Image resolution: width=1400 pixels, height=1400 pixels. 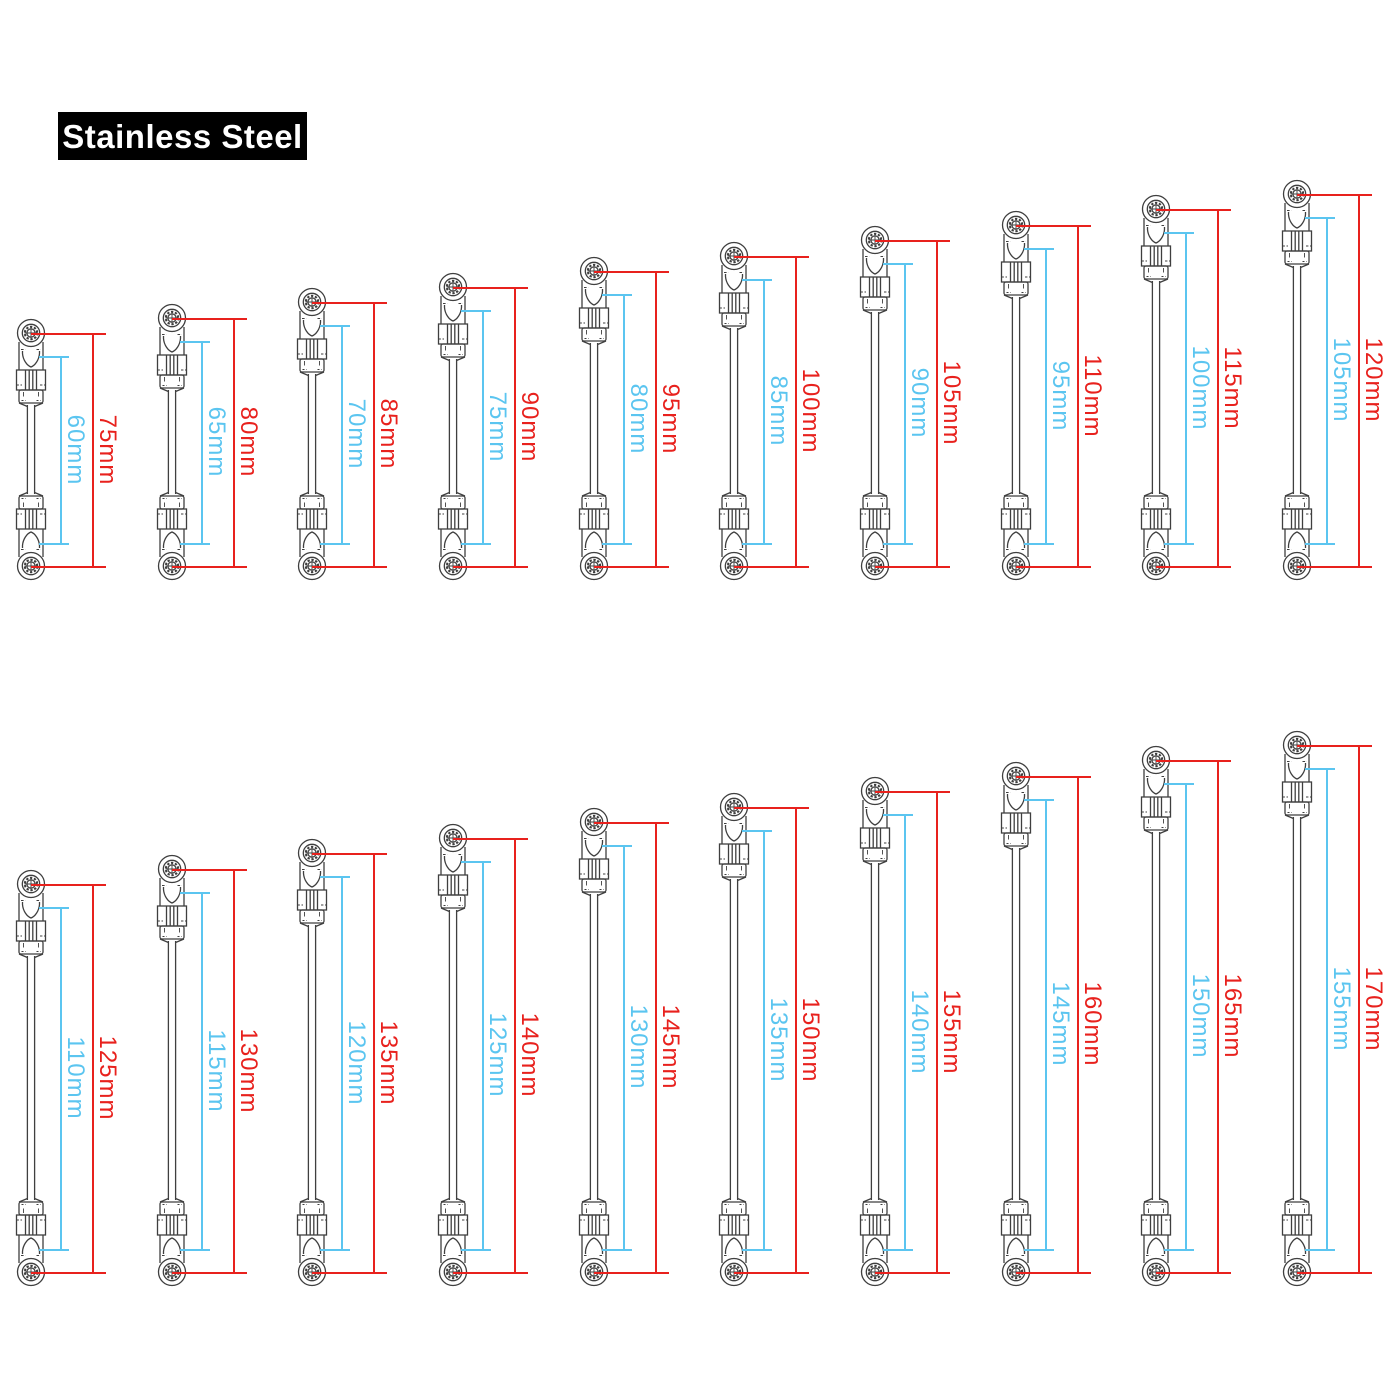 I want to click on outer-dim-label: 115mm, so click(x=1232, y=387).